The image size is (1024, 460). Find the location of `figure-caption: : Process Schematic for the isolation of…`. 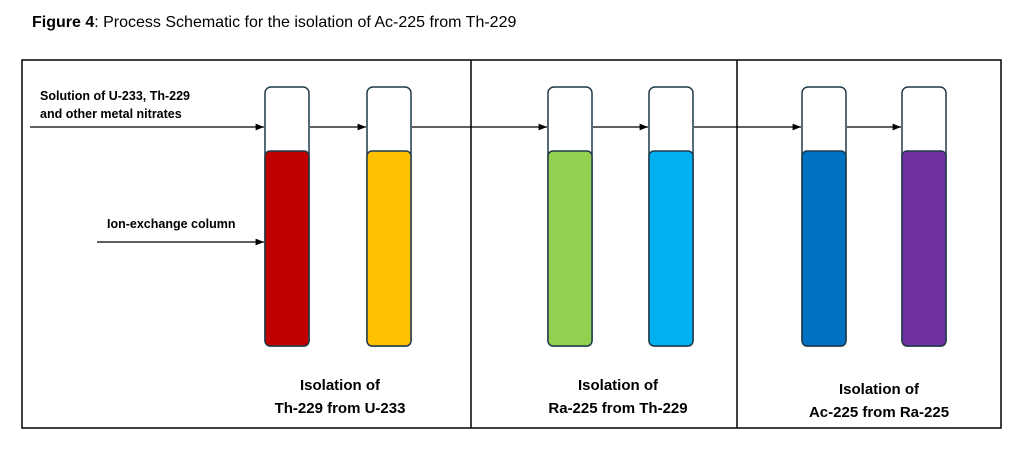

figure-caption: : Process Schematic for the isolation of… is located at coordinates (305, 22).